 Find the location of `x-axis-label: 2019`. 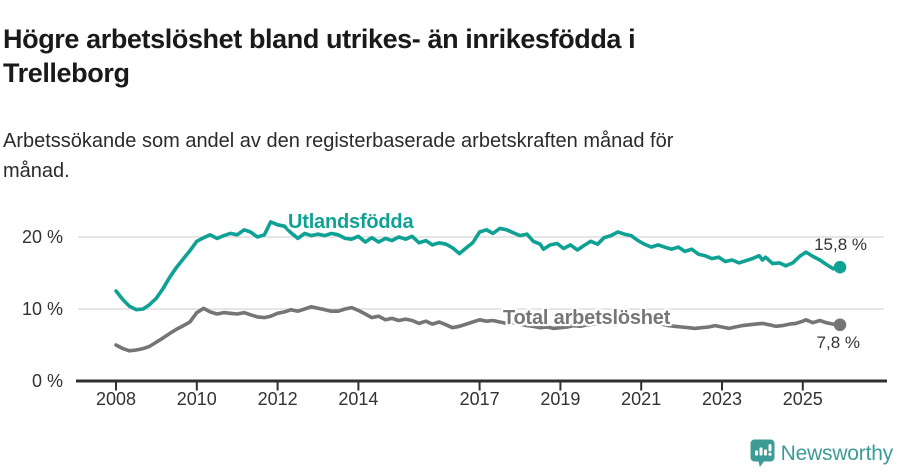

x-axis-label: 2019 is located at coordinates (560, 399).